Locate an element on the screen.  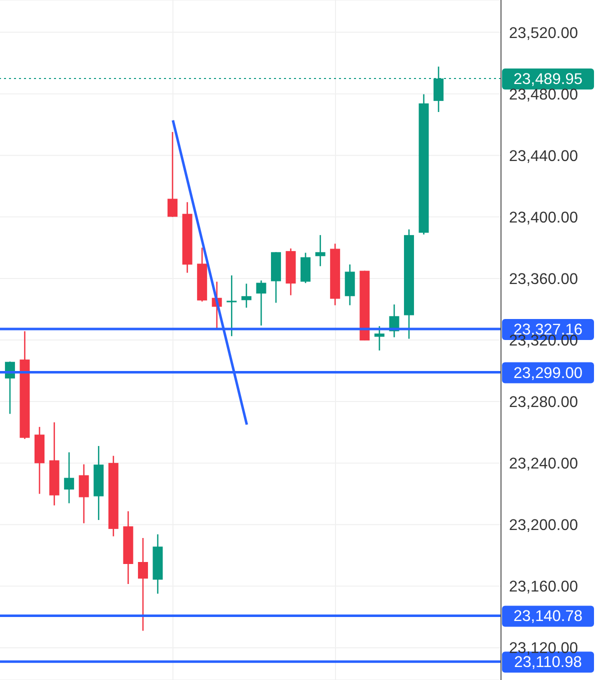
ref-line-label: 23,110.98 is located at coordinates (548, 663).